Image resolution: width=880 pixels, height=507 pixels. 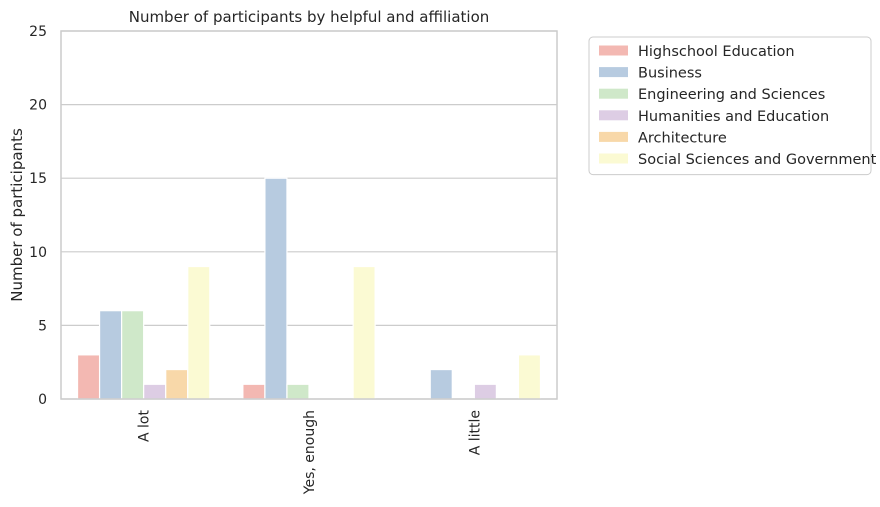 I want to click on legend-frame, so click(x=730, y=106).